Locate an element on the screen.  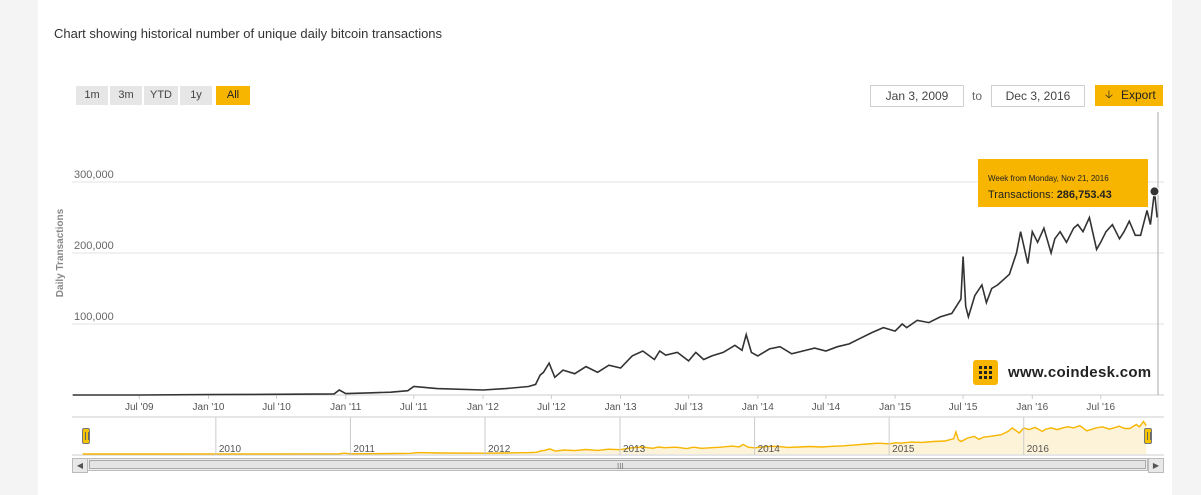
export-button: 🡣 Export is located at coordinates (1129, 95).